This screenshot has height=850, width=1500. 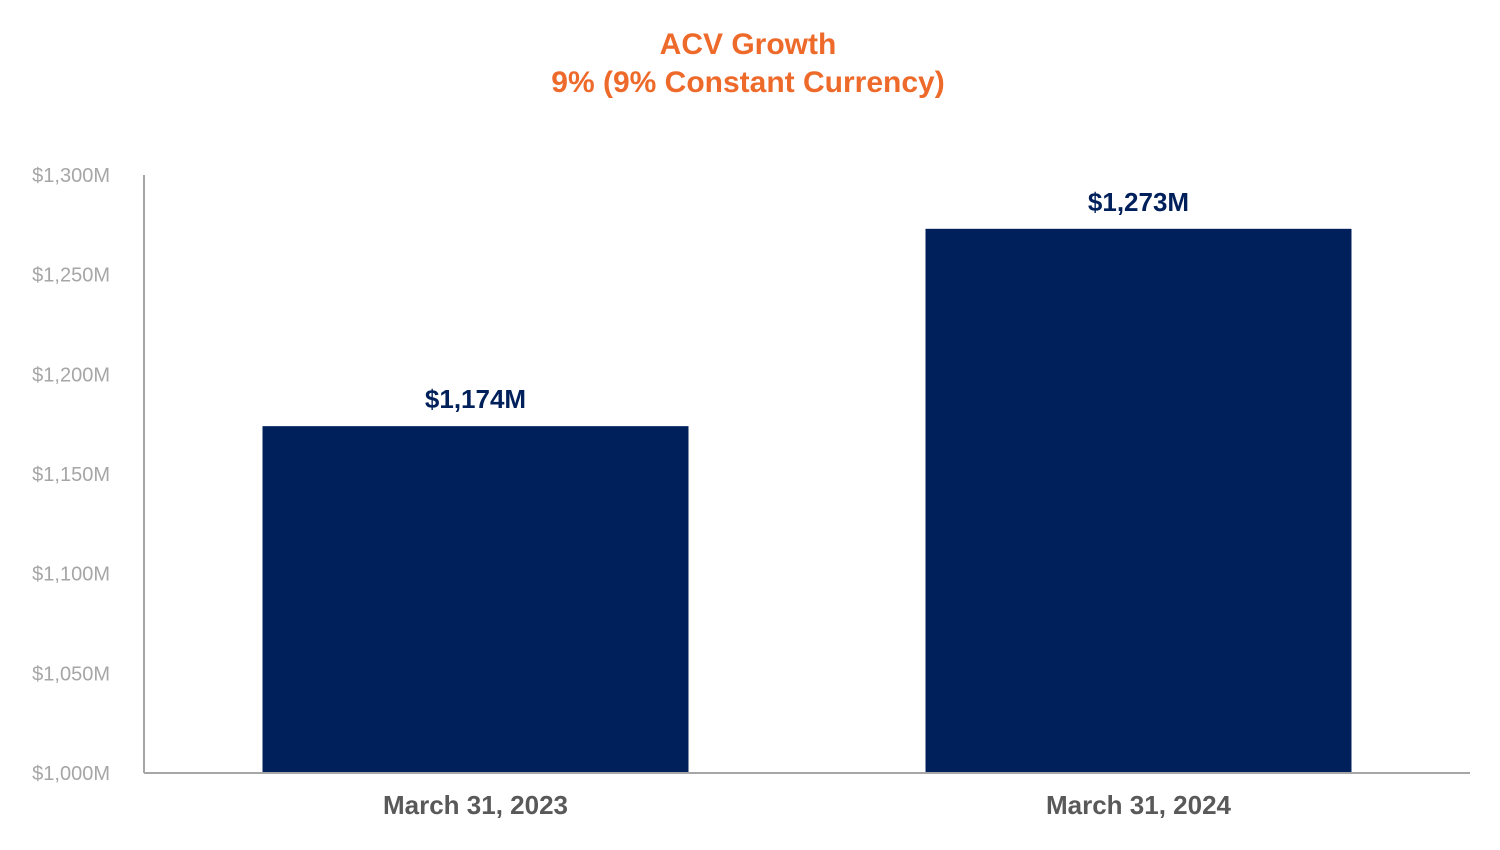 What do you see at coordinates (747, 82) in the screenshot?
I see `chart-subtitle: 9% (9% Constant Currency)` at bounding box center [747, 82].